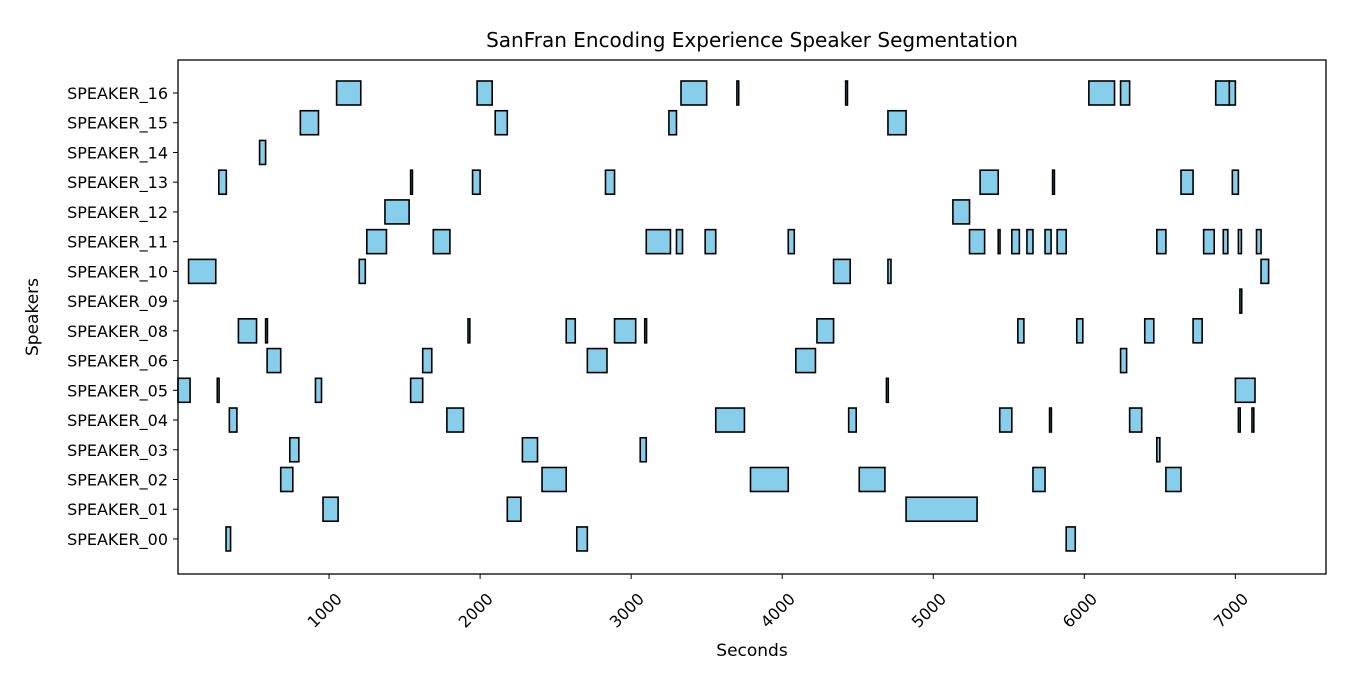 Image resolution: width=1350 pixels, height=676 pixels. What do you see at coordinates (117, 510) in the screenshot?
I see `y-tick-label-speaker-01: SPEAKER_01` at bounding box center [117, 510].